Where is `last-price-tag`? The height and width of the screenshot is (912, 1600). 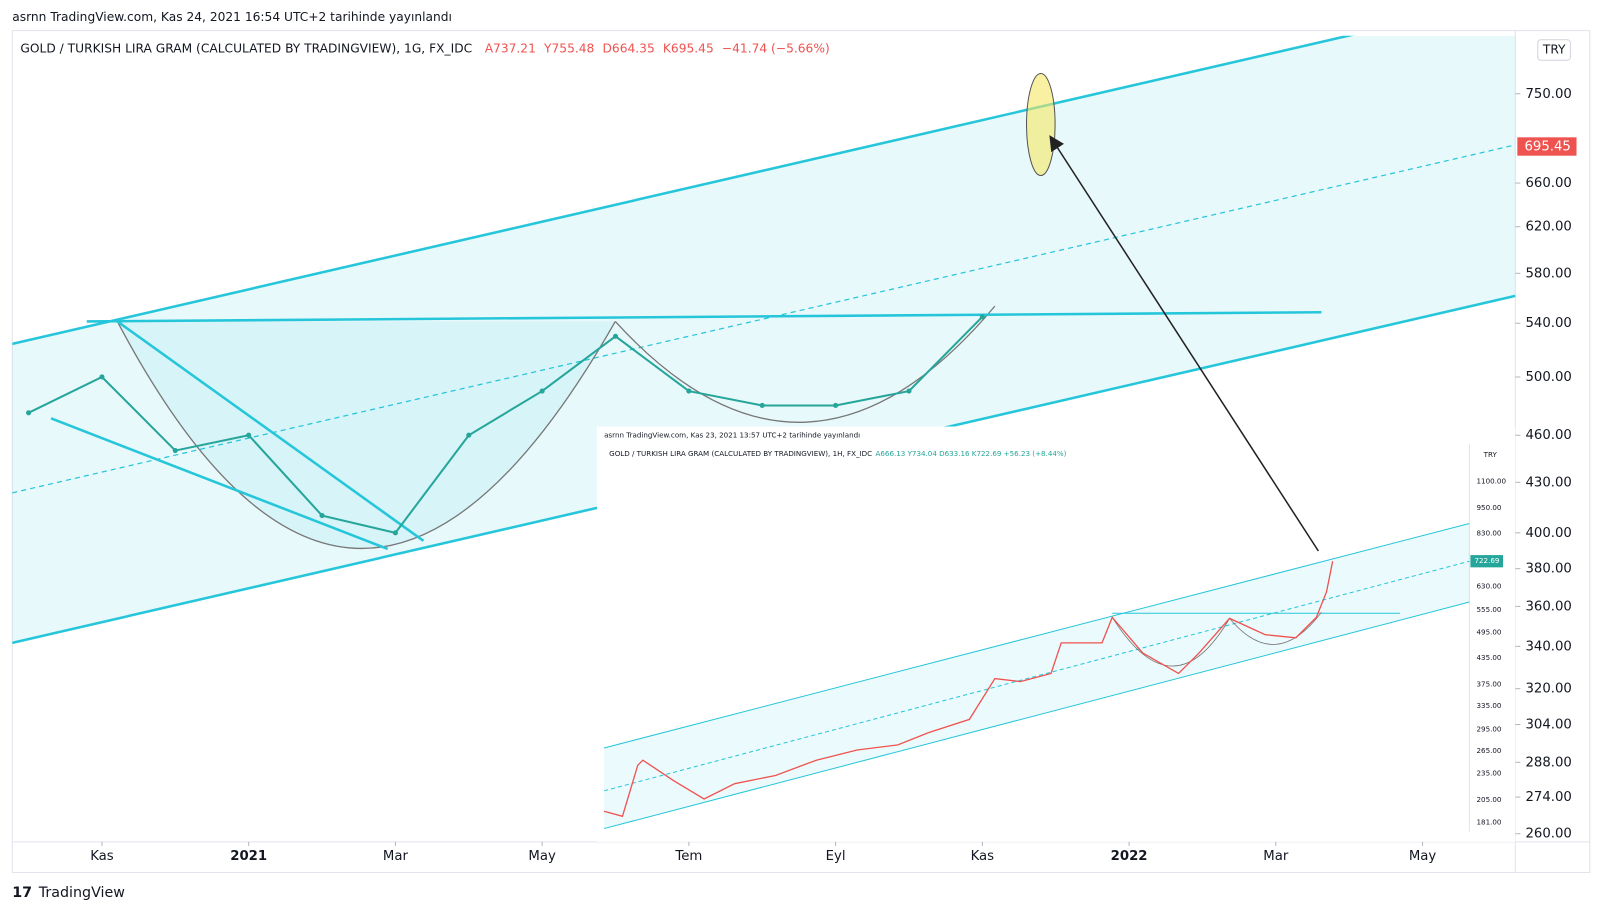
last-price-tag is located at coordinates (1547, 146).